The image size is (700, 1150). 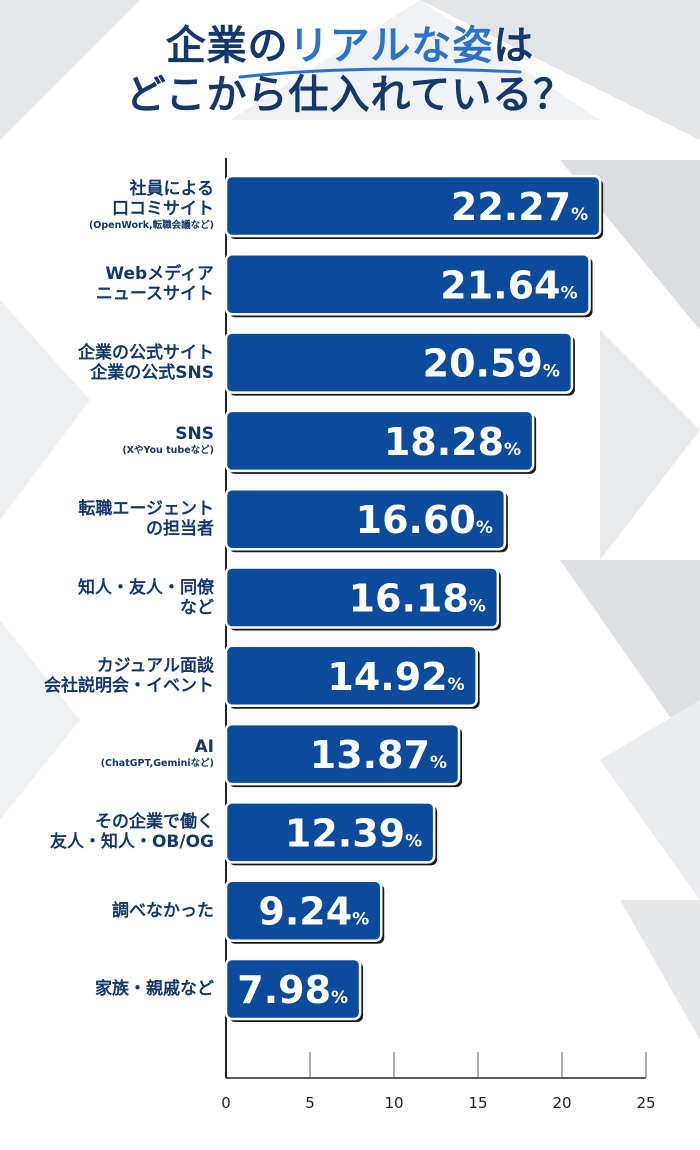 I want to click on x-tick-label: 10, so click(x=393, y=1103).